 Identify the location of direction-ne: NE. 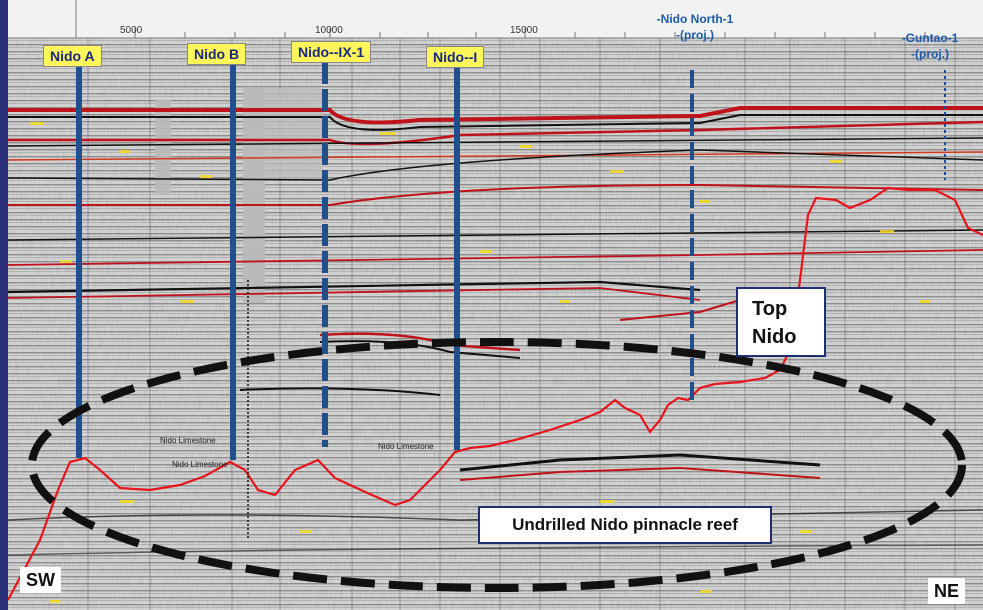
(947, 591).